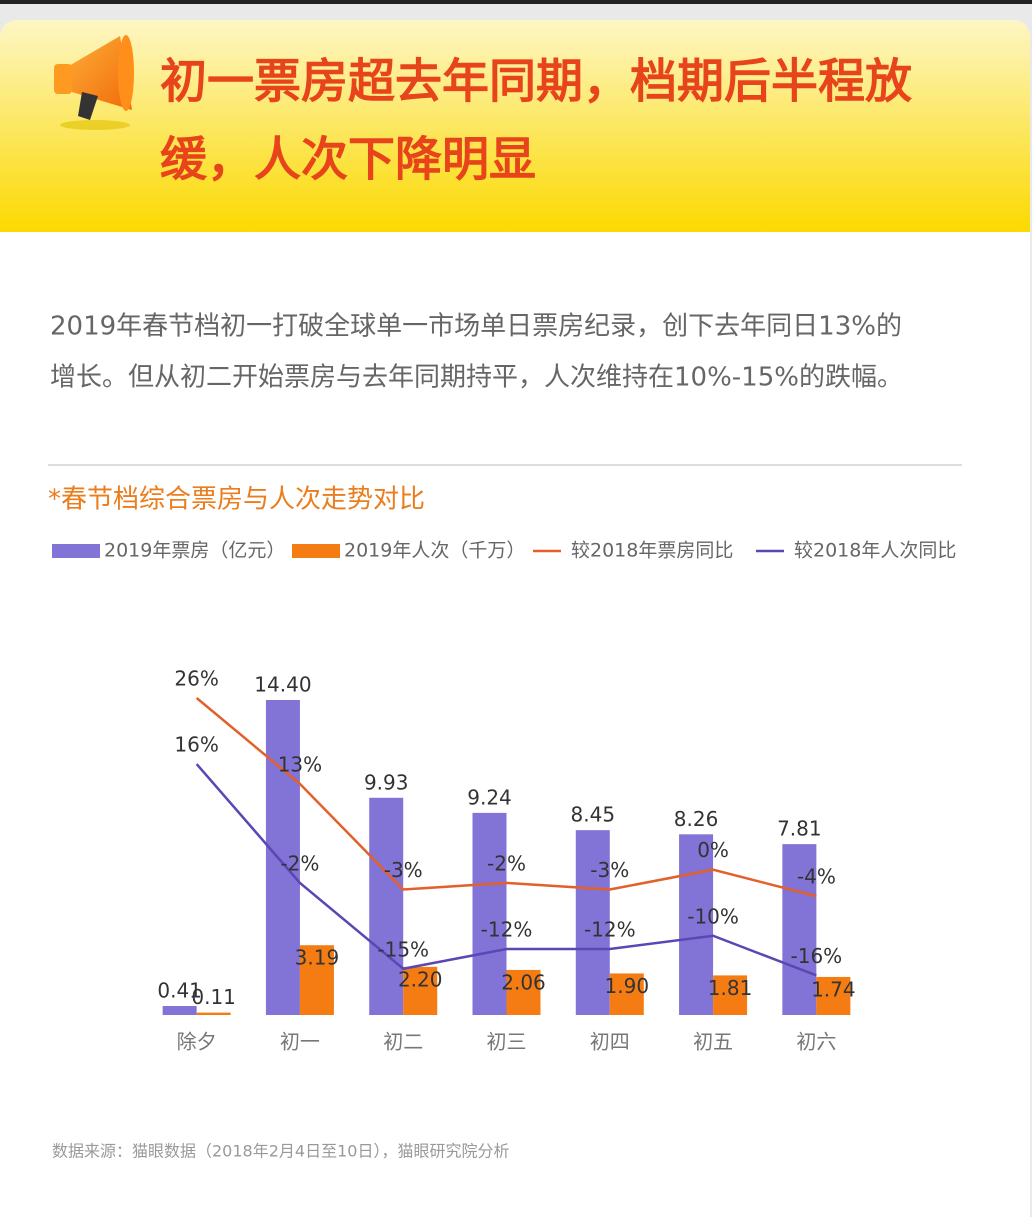  I want to click on x-tick-label: 初四, so click(610, 1042).